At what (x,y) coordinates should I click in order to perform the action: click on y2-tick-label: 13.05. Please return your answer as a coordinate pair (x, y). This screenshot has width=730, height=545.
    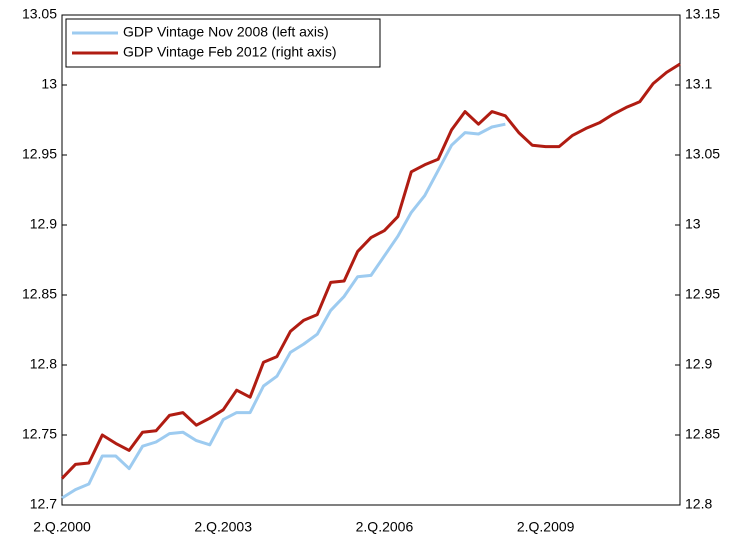
    Looking at the image, I should click on (702, 154).